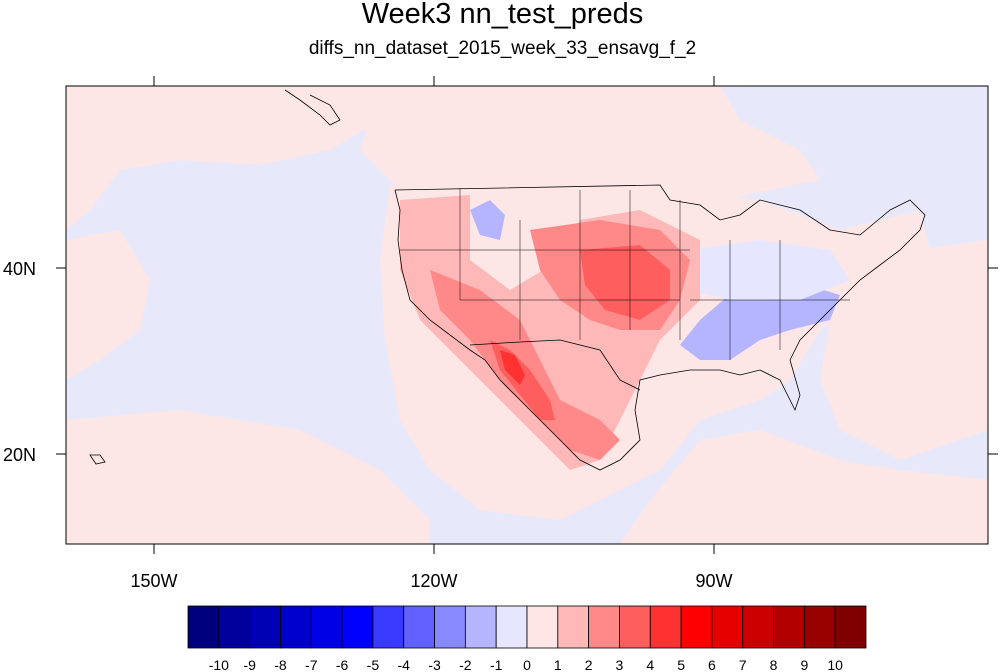 The image size is (1005, 672). I want to click on colorbar-label: 9, so click(804, 664).